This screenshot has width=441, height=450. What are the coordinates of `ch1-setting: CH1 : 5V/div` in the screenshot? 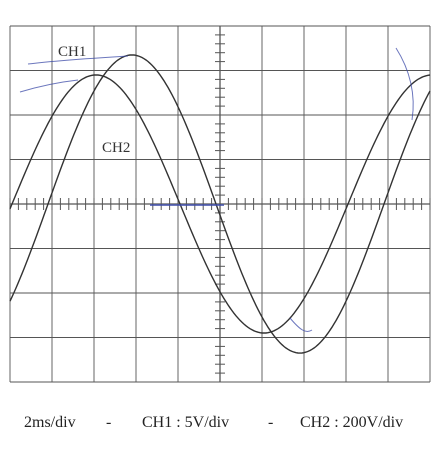 It's located at (186, 422).